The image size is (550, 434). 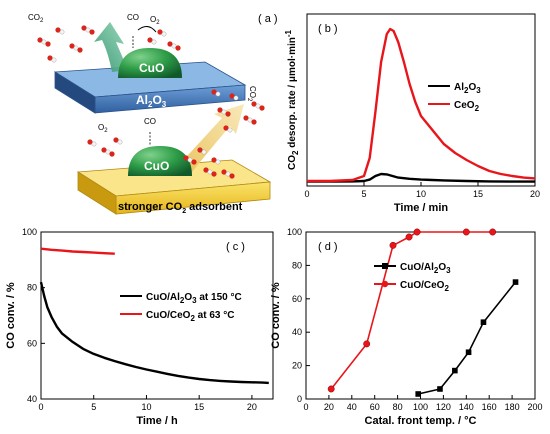 What do you see at coordinates (292, 93) in the screenshot?
I see `y-axis-label-part: desorp. rate / μmol·min` at bounding box center [292, 93].